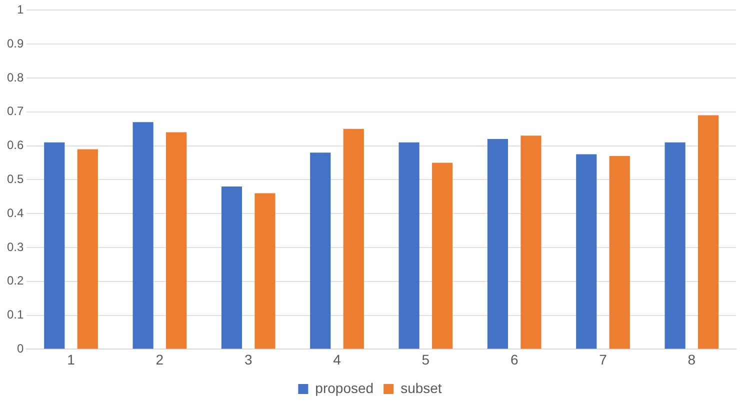 The width and height of the screenshot is (744, 406). I want to click on y-tick-label: 0.1, so click(15, 315).